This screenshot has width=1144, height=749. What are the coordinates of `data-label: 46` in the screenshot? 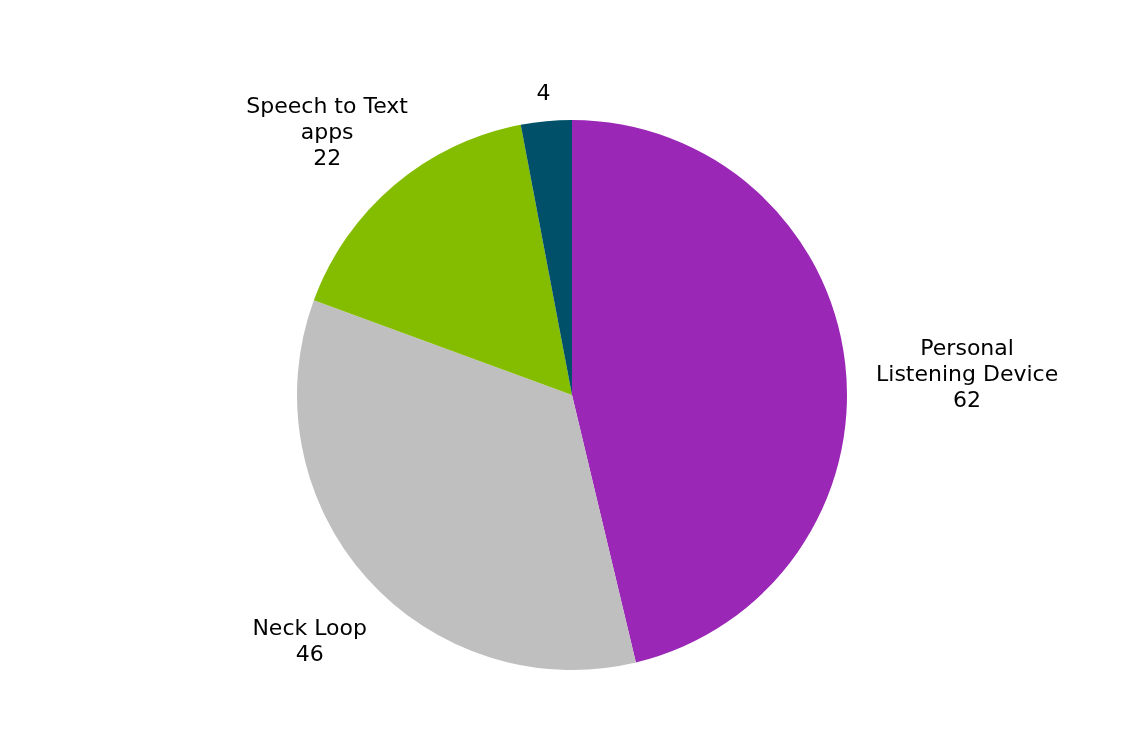 It's located at (309, 654).